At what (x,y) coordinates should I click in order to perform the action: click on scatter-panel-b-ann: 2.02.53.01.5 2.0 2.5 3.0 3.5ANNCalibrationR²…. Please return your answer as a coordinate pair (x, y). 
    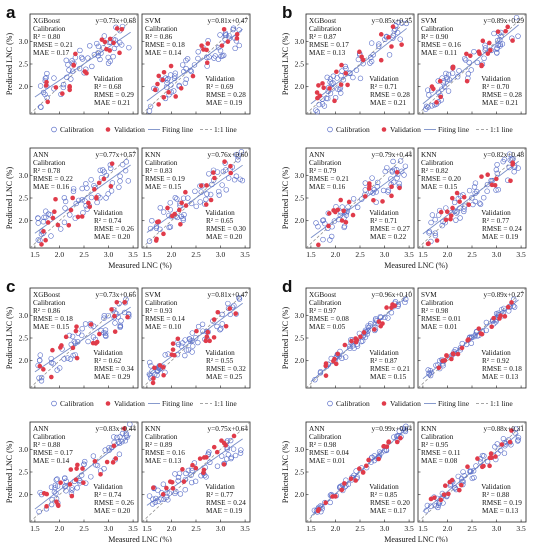
    Looking at the image, I should click on (355, 203).